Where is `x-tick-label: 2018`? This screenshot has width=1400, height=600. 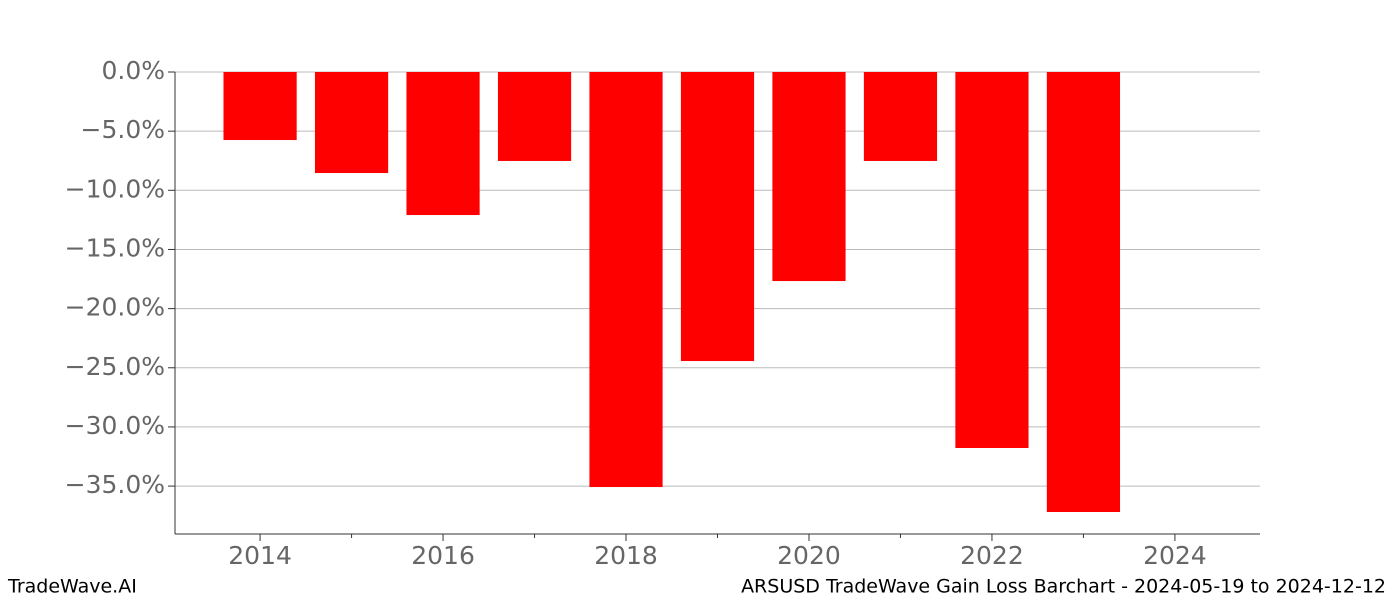
x-tick-label: 2018 is located at coordinates (626, 555).